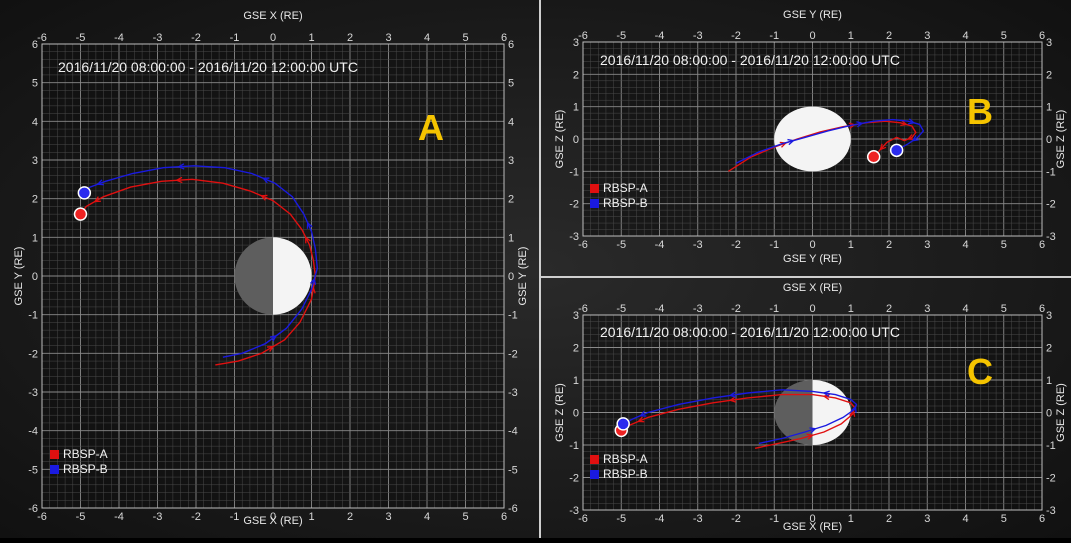  What do you see at coordinates (119, 517) in the screenshot?
I see `x-tick-label-bottom: -4` at bounding box center [119, 517].